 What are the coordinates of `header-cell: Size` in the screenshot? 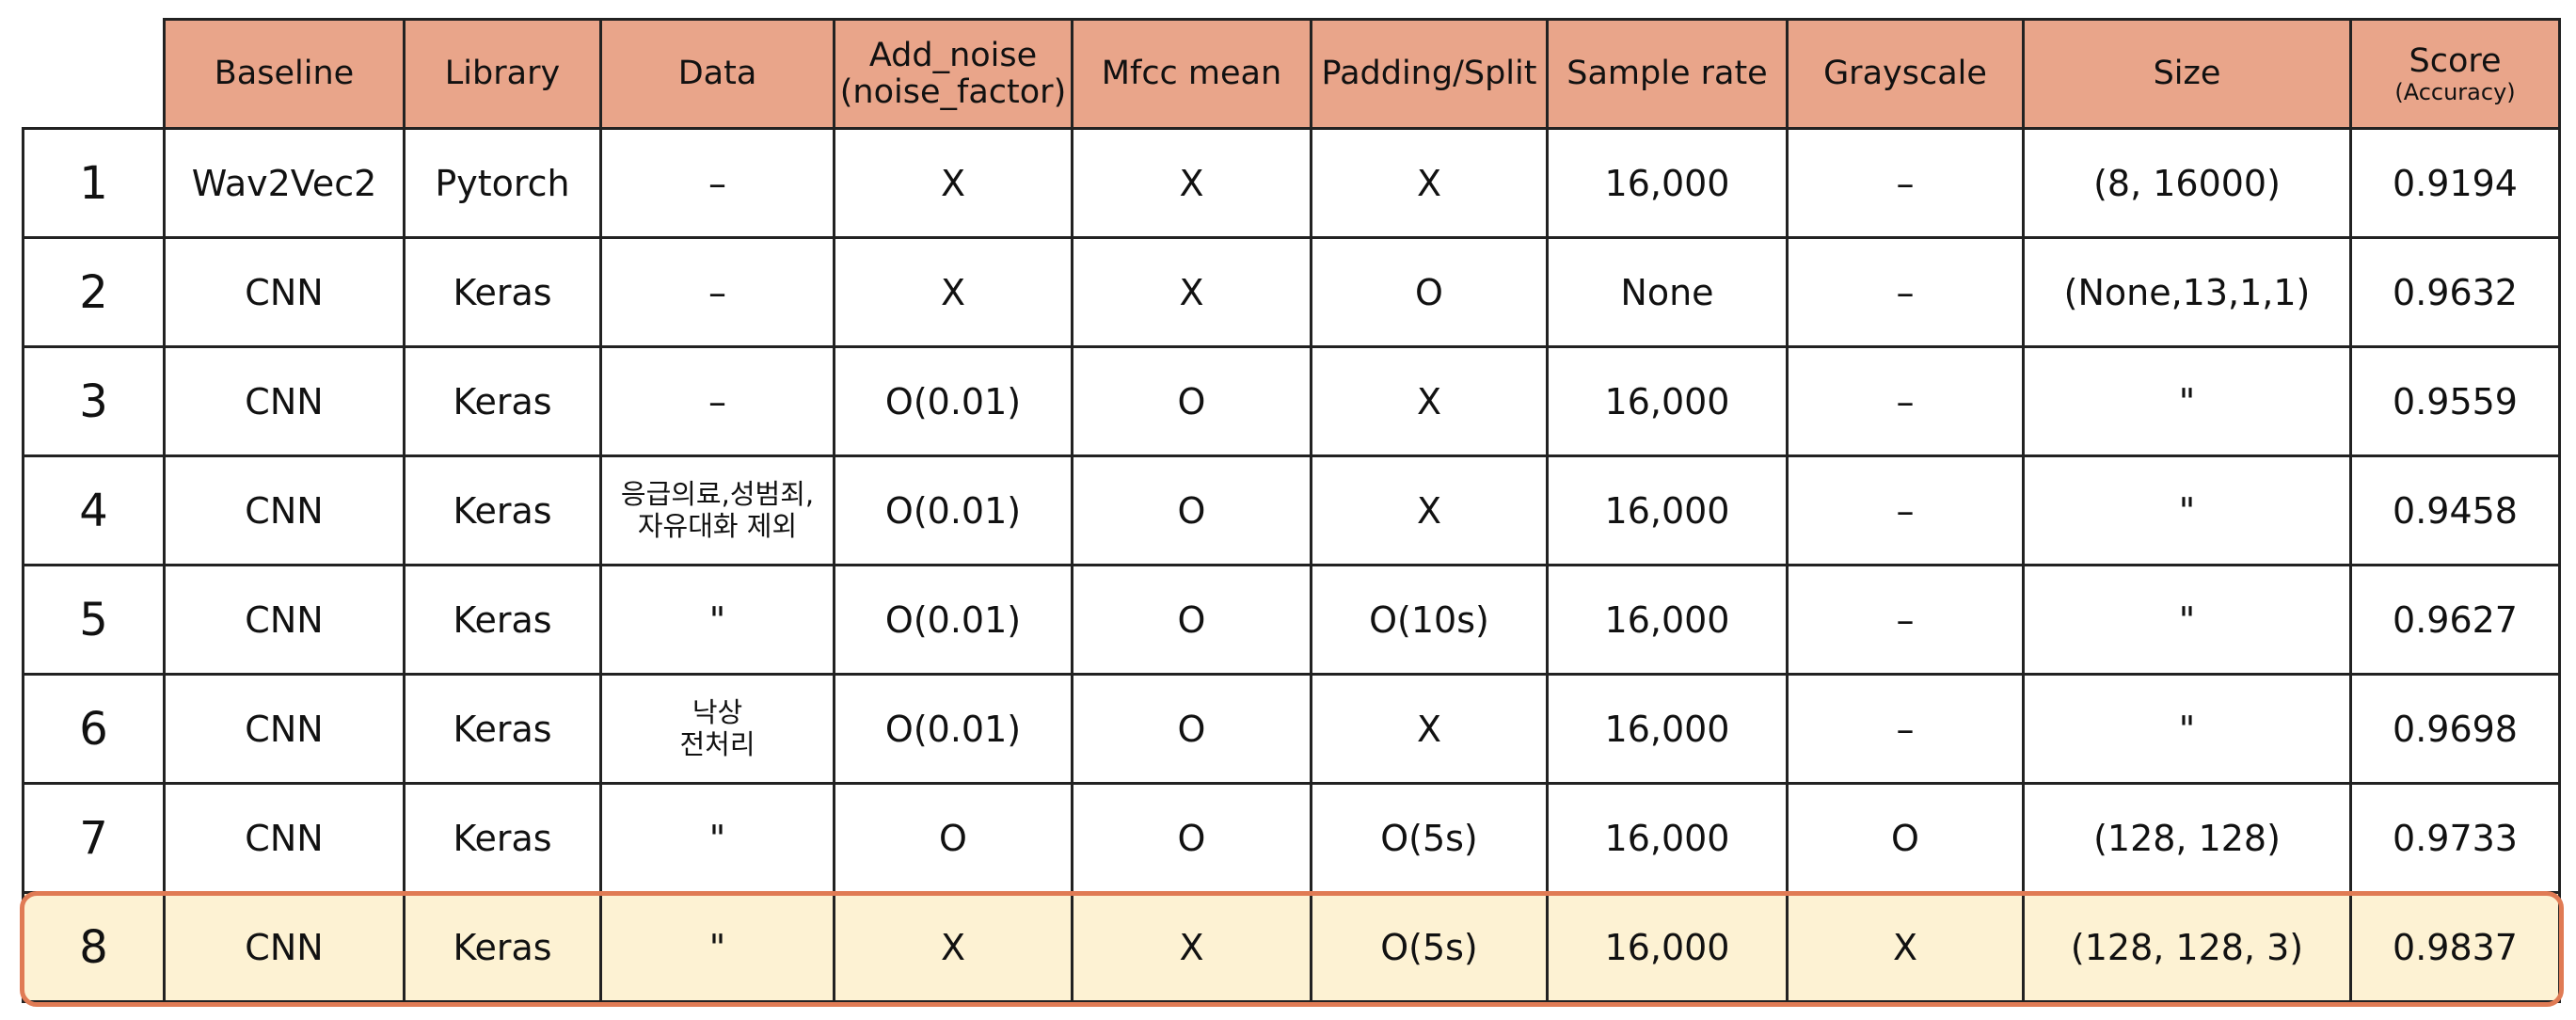 It's located at (2187, 74).